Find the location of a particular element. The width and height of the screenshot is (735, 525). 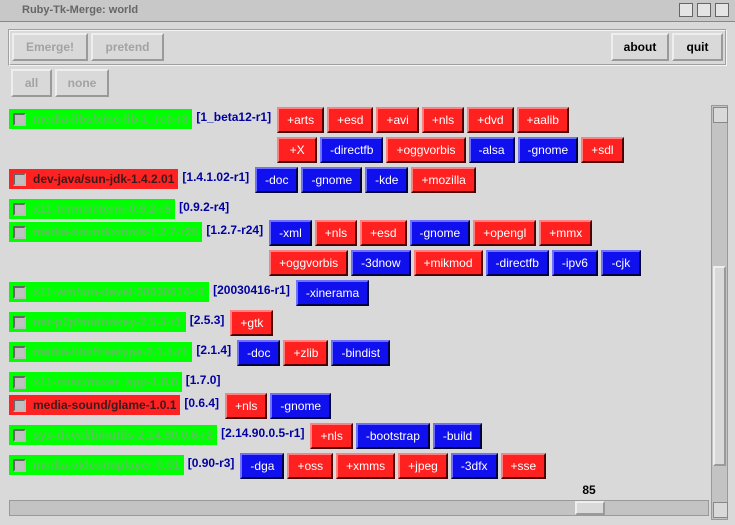

scale-slider is located at coordinates (590, 508).